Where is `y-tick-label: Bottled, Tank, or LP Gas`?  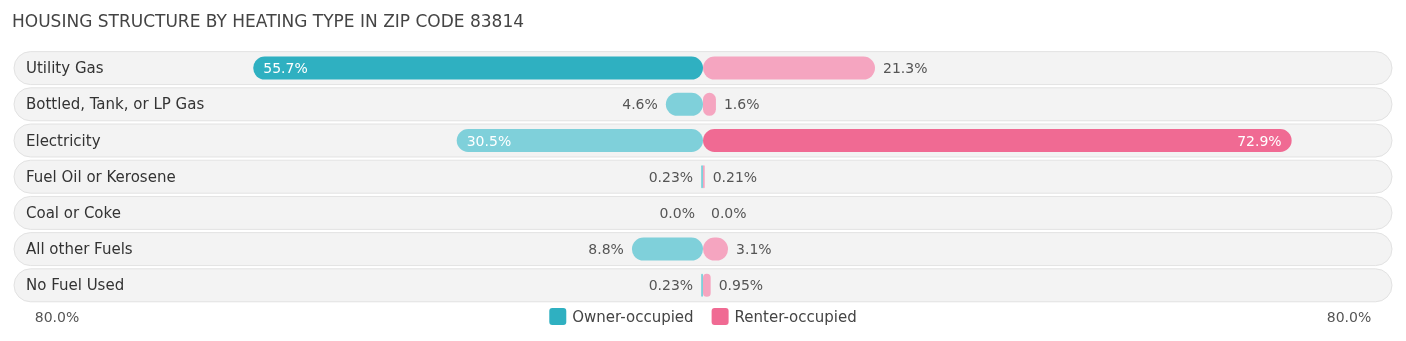 y-tick-label: Bottled, Tank, or LP Gas is located at coordinates (115, 104).